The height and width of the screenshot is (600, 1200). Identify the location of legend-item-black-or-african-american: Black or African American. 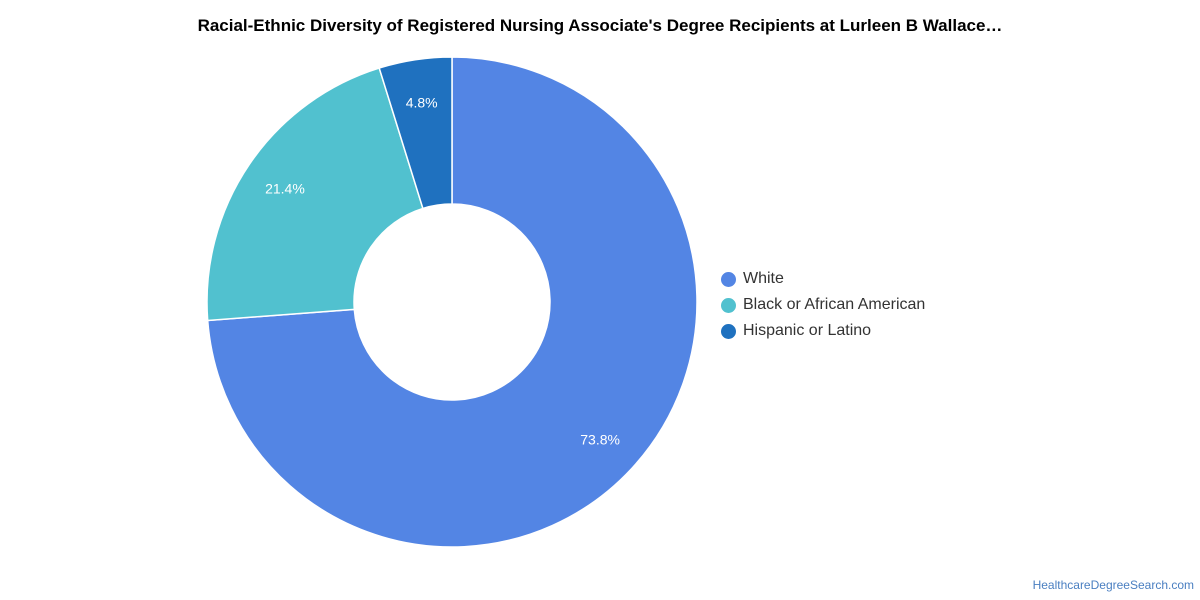
(823, 305).